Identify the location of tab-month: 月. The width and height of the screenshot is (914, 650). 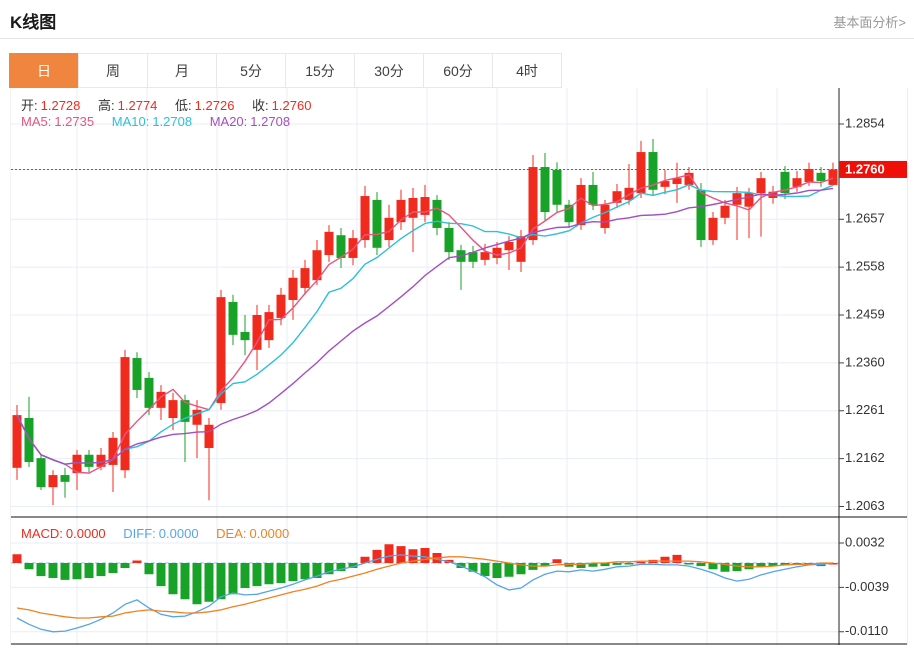
(182, 70).